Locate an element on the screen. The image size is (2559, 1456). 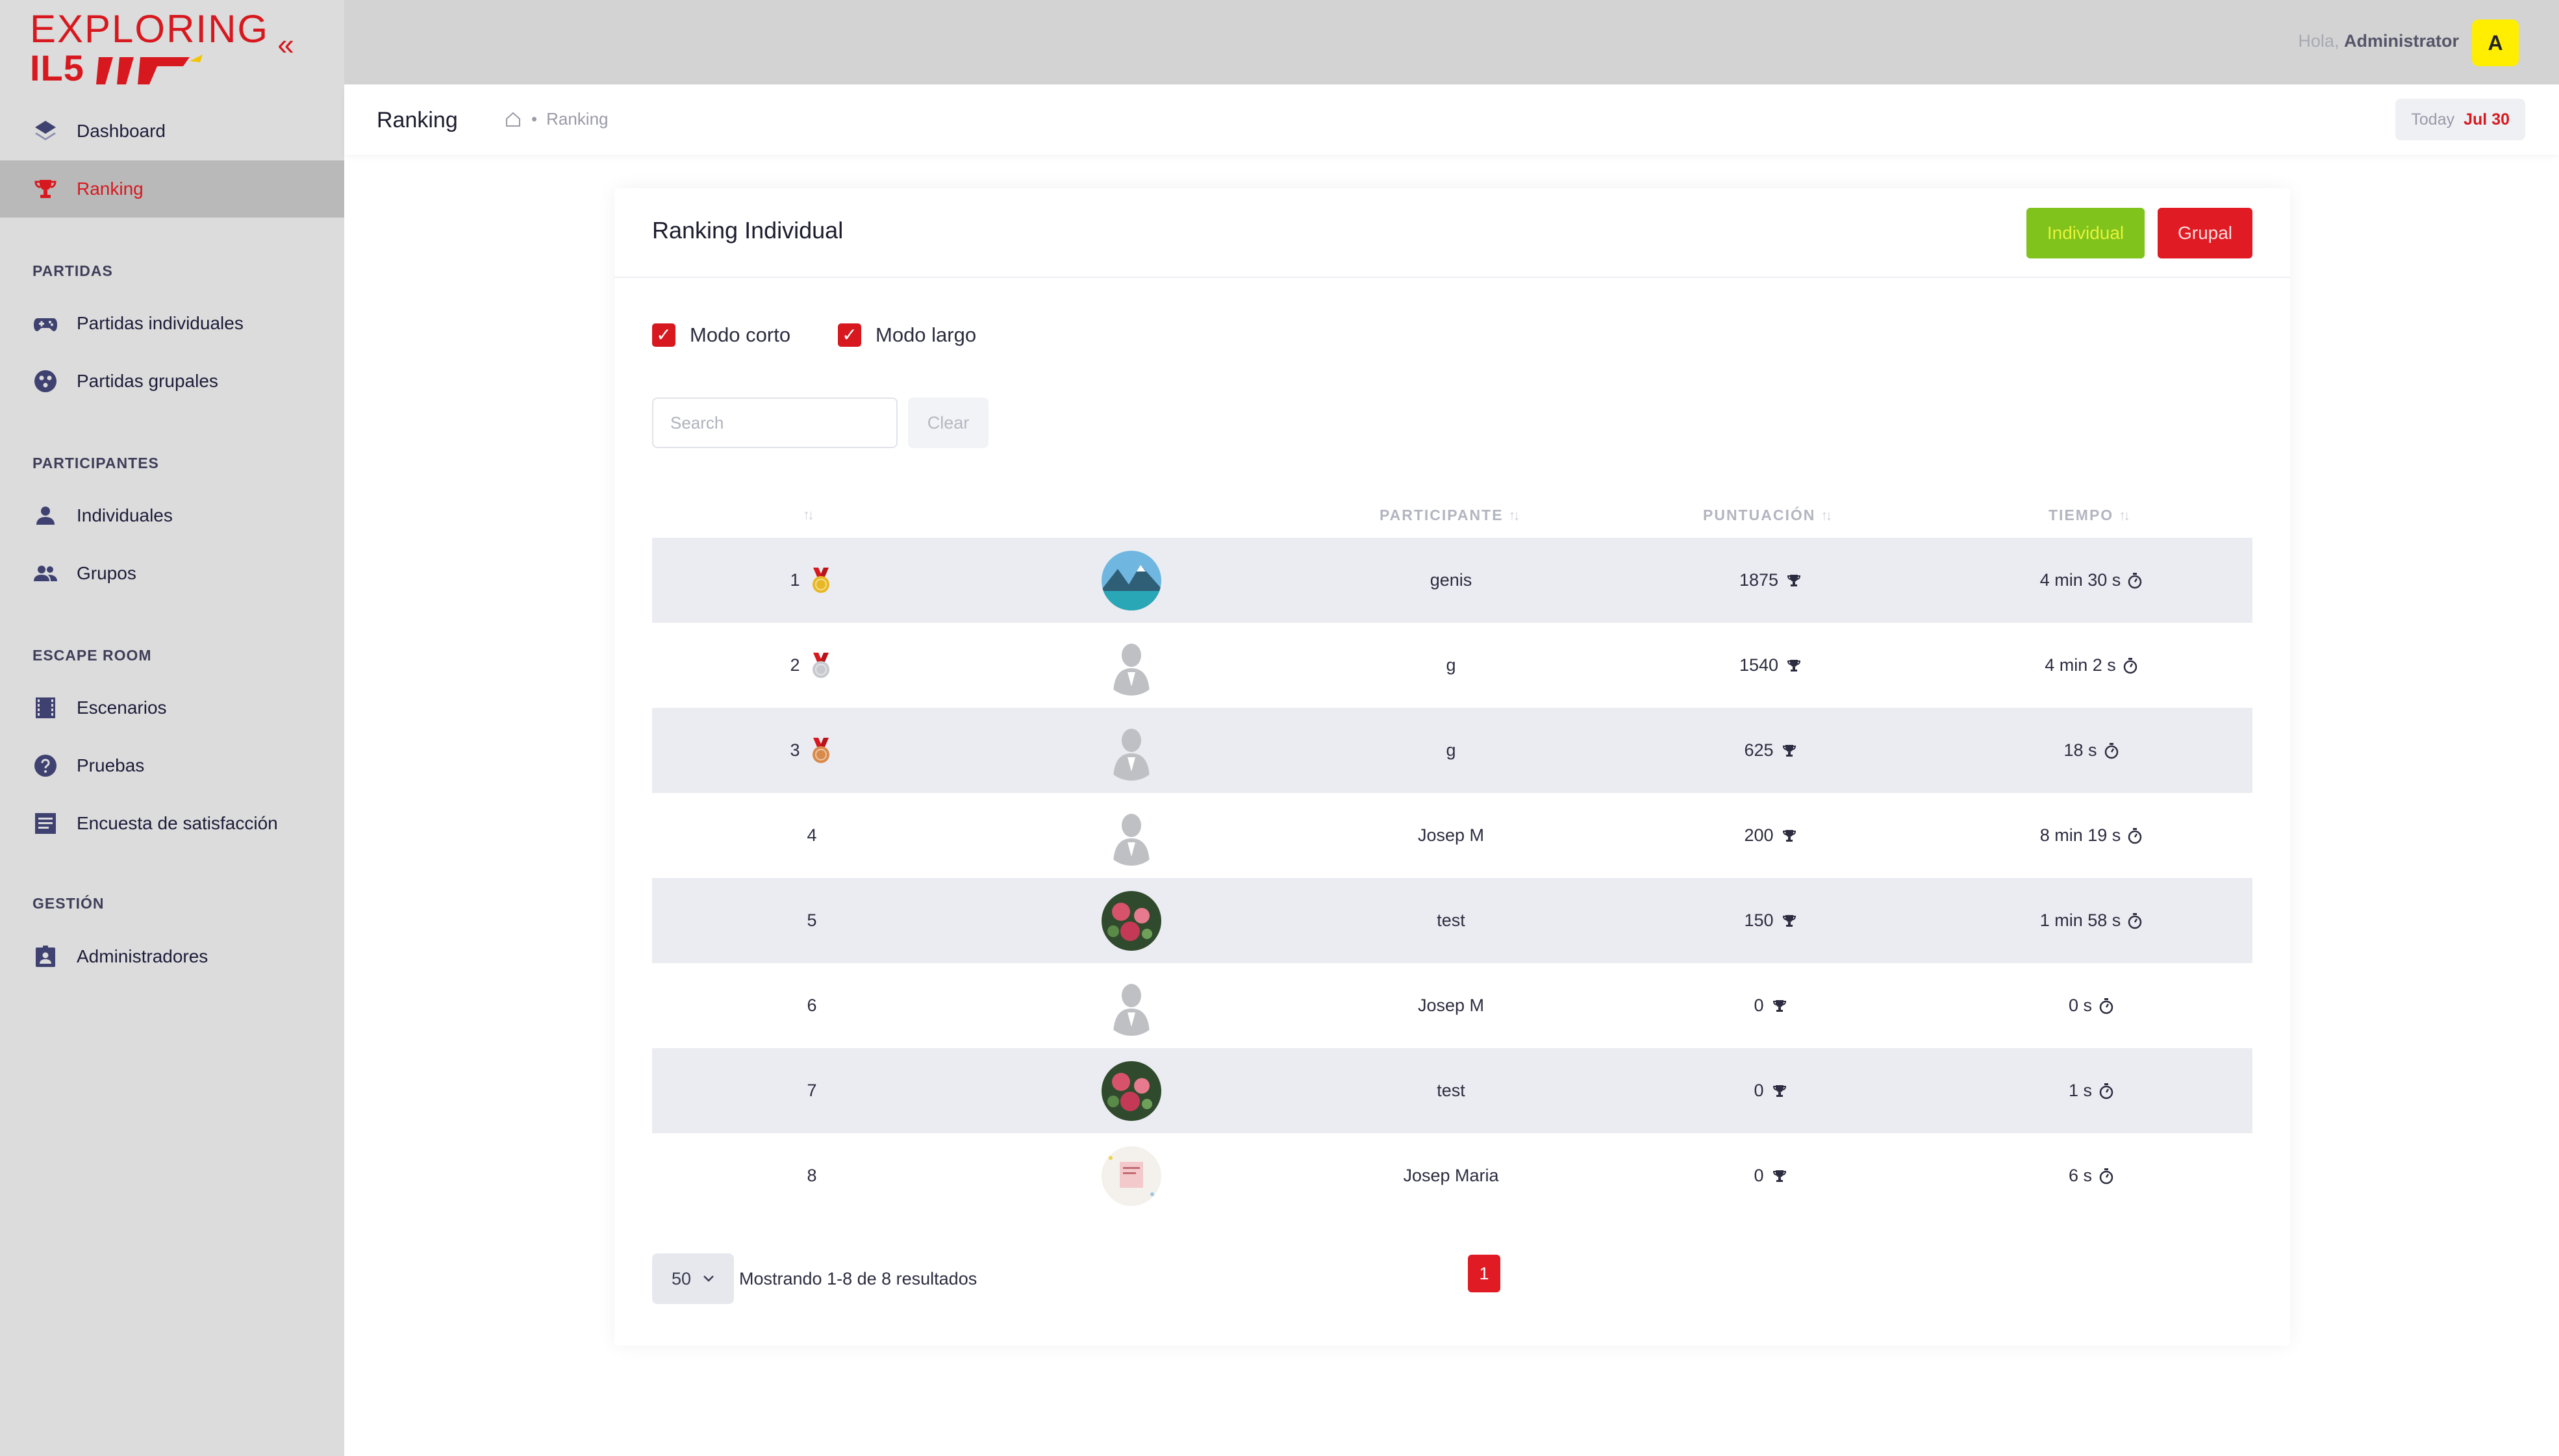
column-header-participante: PARTICIPANTE ↑↓ is located at coordinates (1450, 515).